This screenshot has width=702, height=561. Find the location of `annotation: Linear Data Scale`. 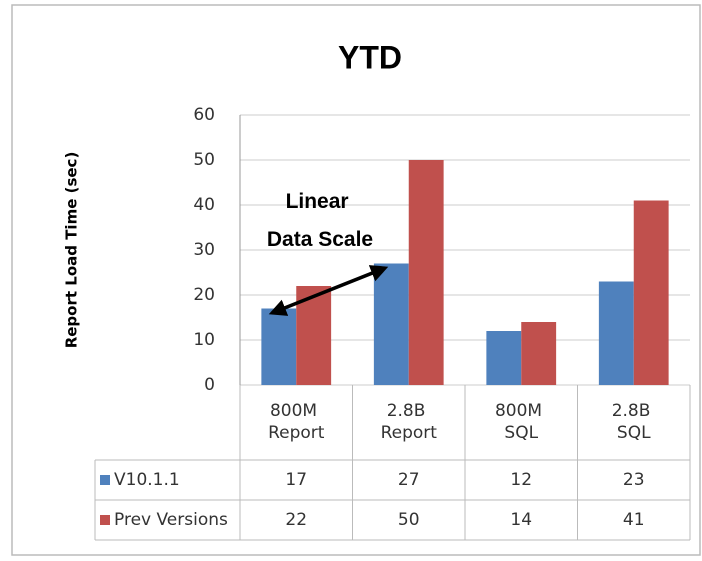

annotation: Linear Data Scale is located at coordinates (320, 220).